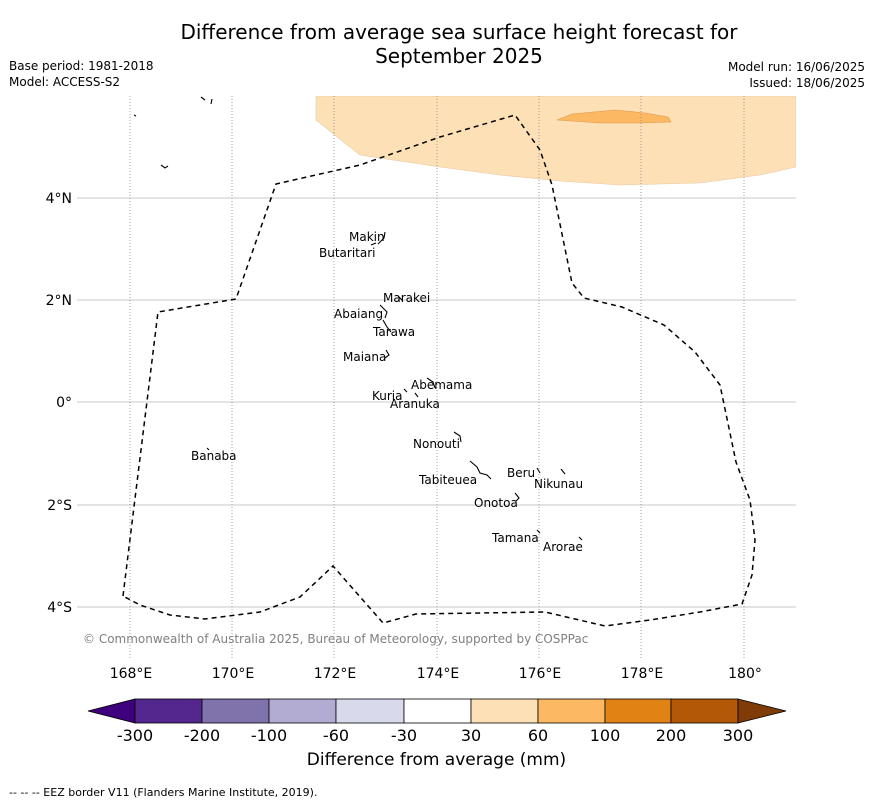 The height and width of the screenshot is (804, 873). I want to click on label-aranuka: Aranuka, so click(415, 404).